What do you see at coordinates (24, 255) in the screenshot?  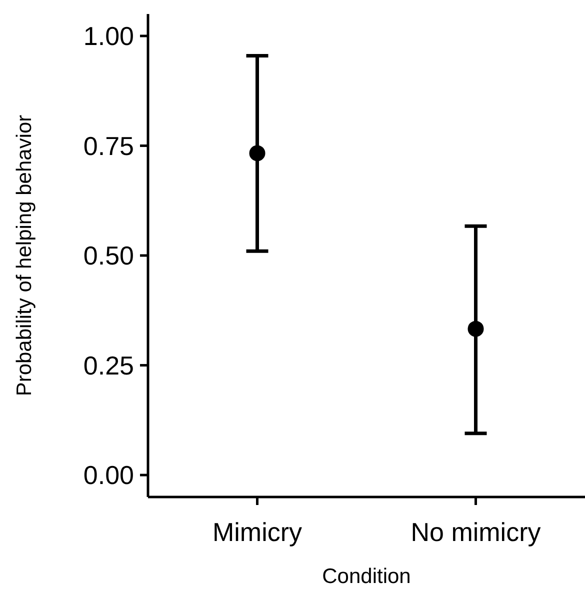 I see `y-axis-title: Probability of helping behavior` at bounding box center [24, 255].